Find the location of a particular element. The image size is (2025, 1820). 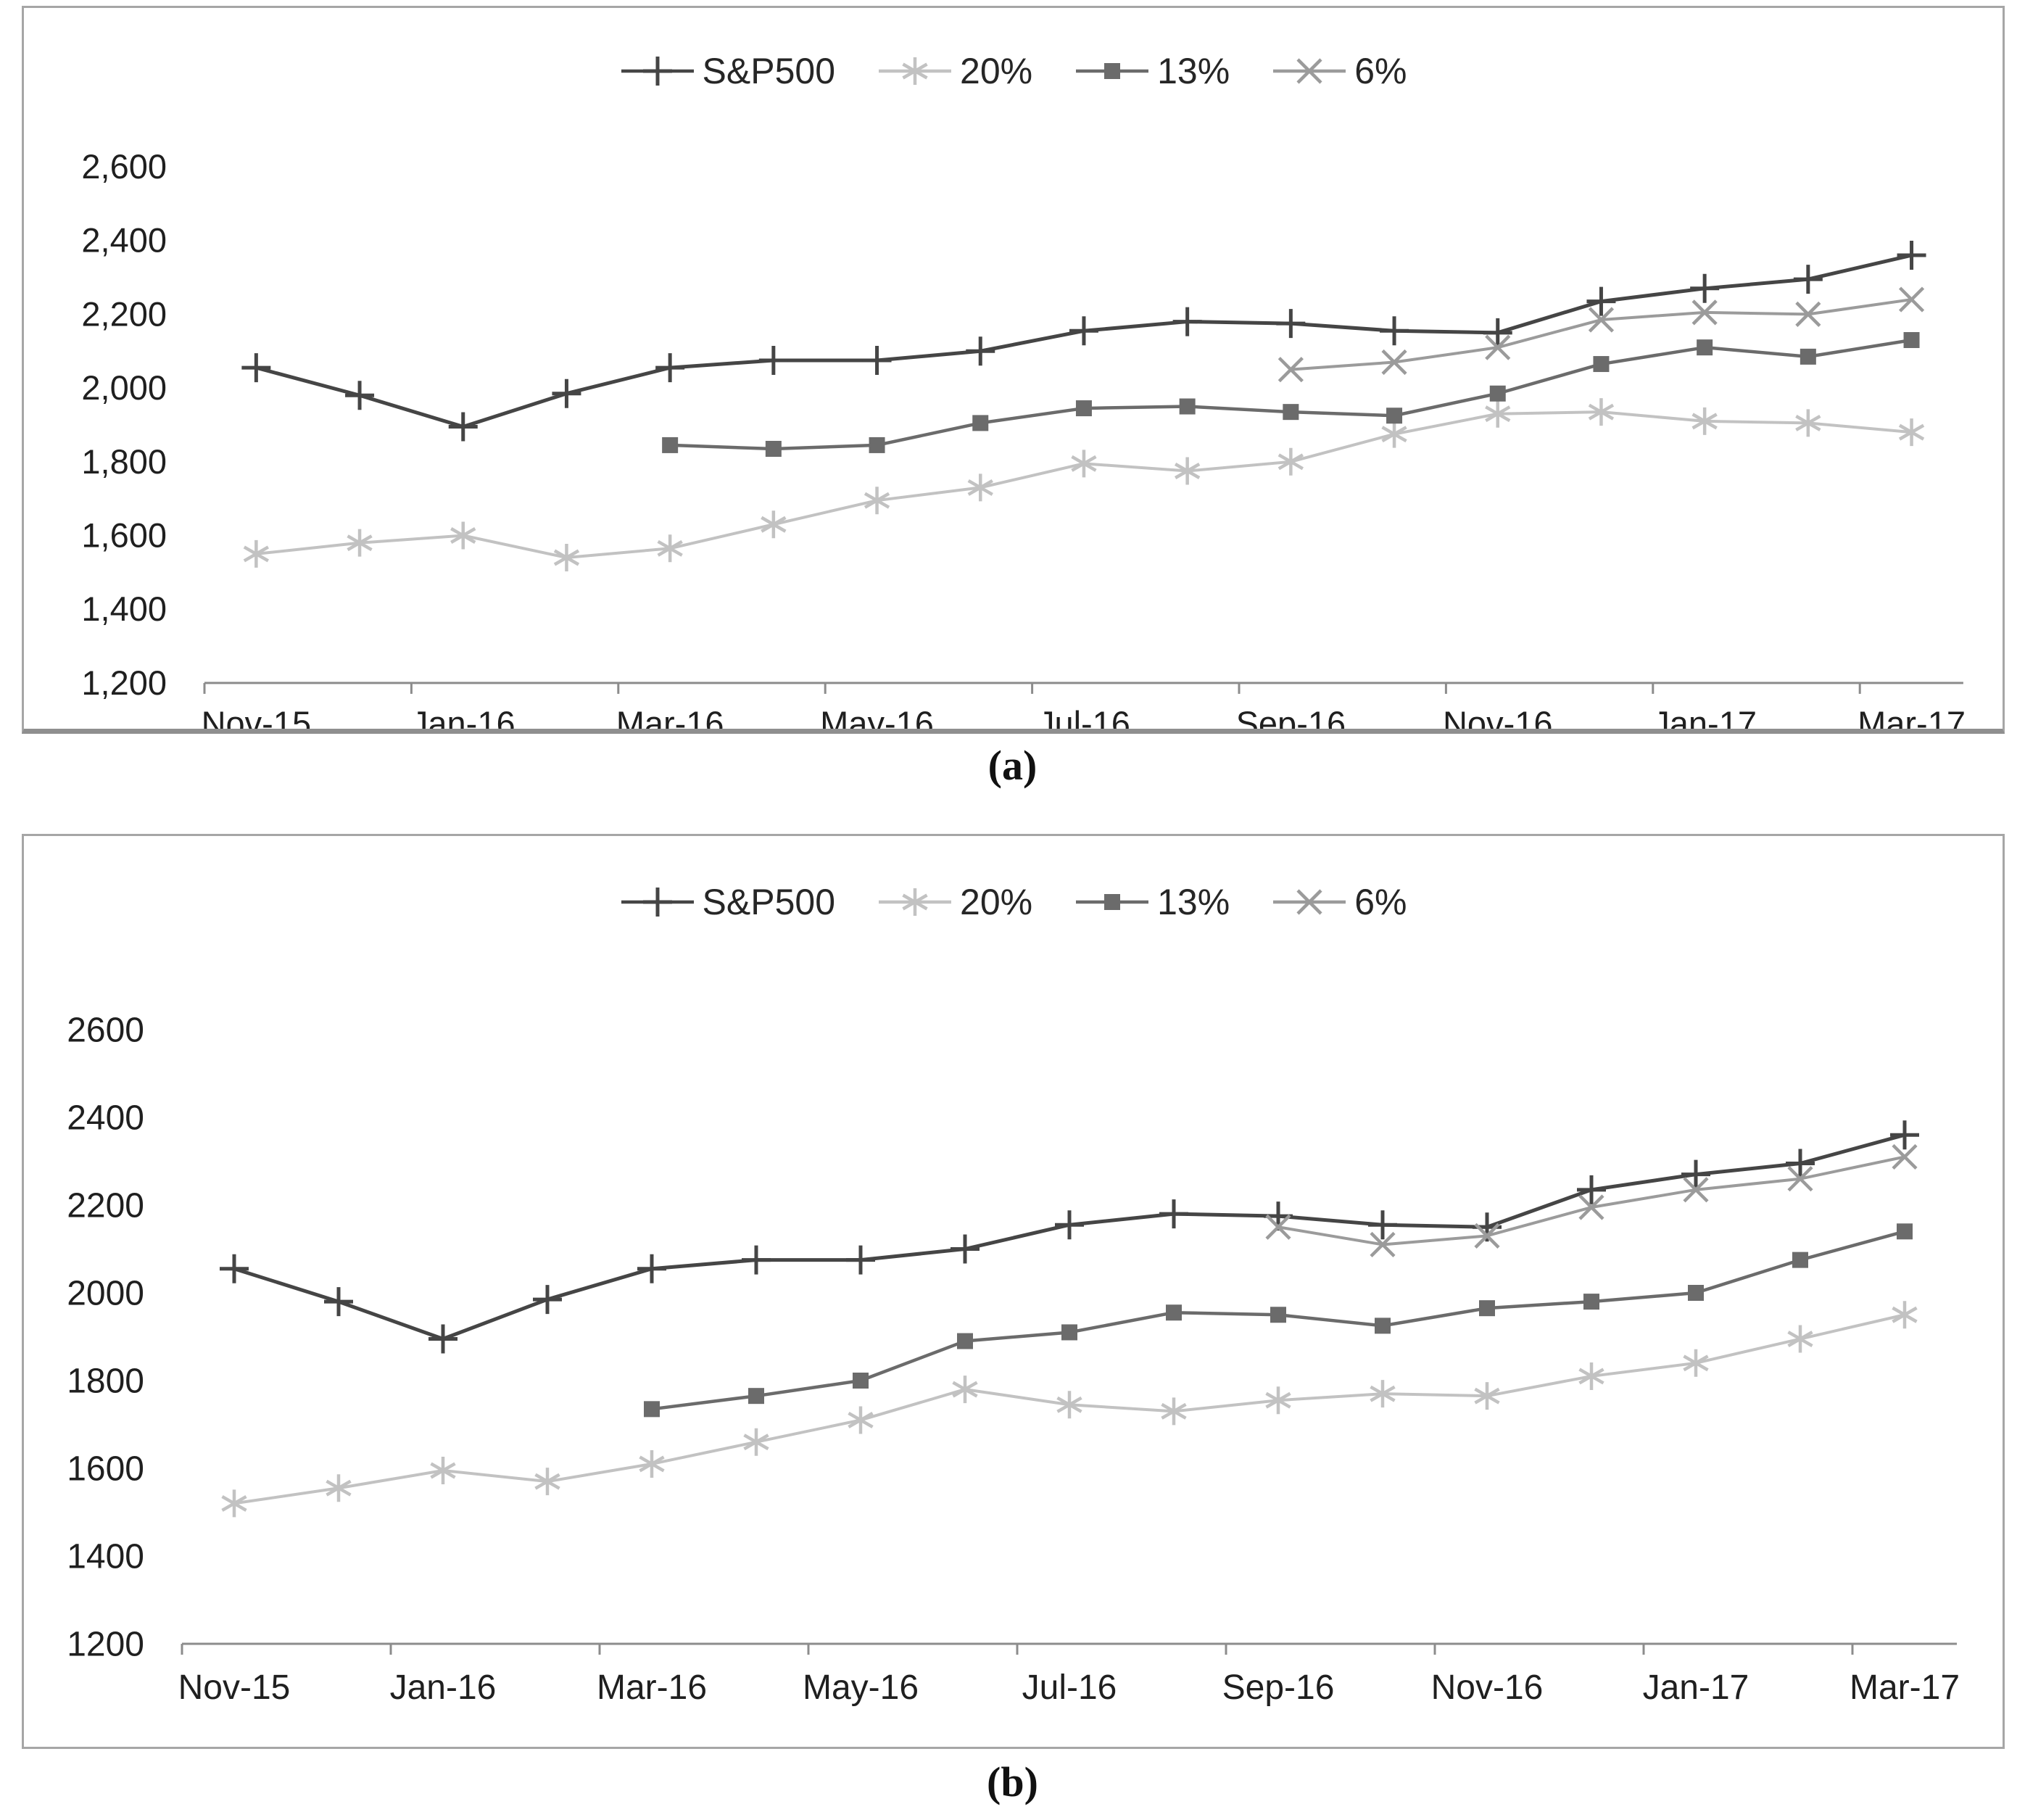

x-axis-tick-label: Jan-16 is located at coordinates (443, 1687).